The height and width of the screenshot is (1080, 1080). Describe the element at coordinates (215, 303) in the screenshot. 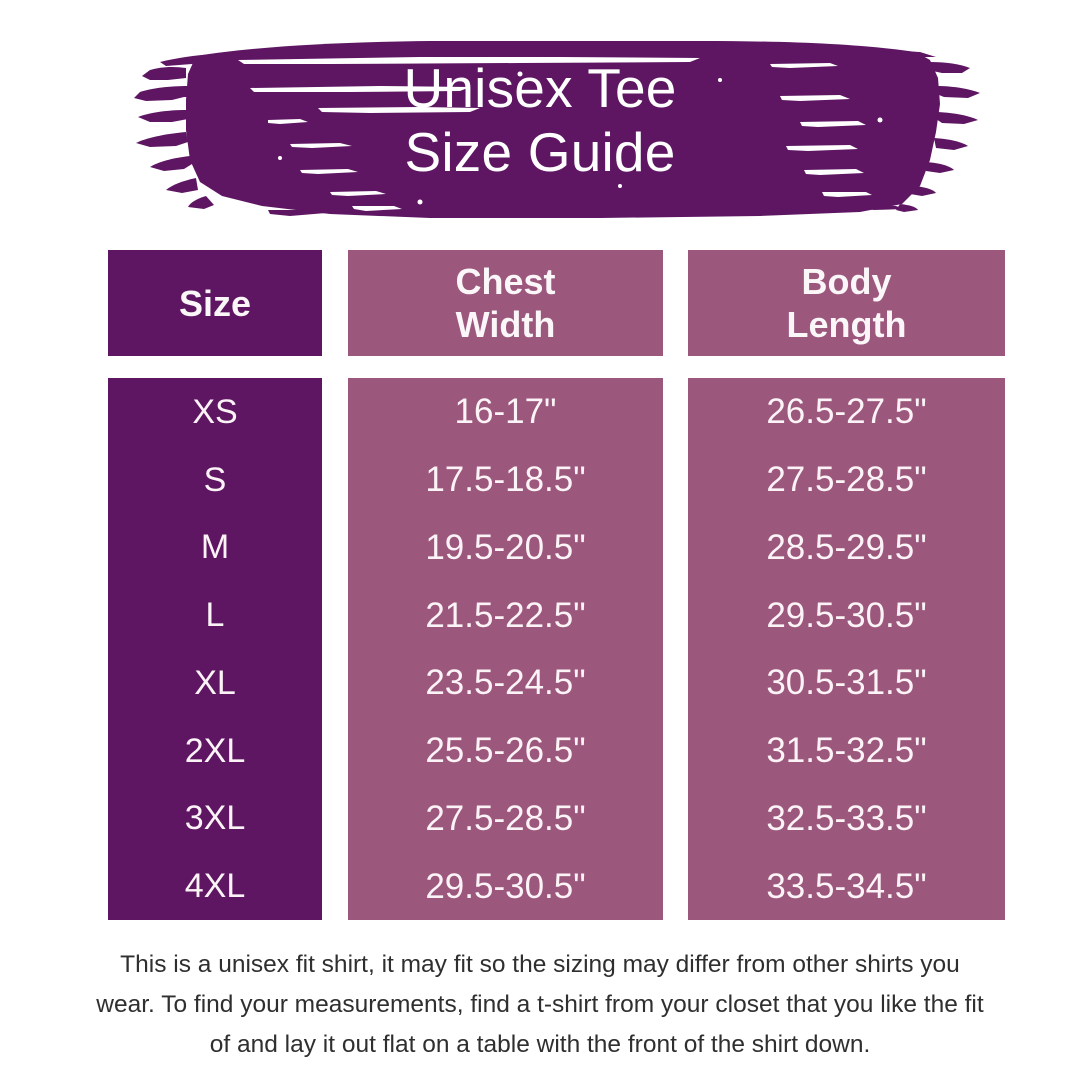

I see `column-header-size: Size` at that location.